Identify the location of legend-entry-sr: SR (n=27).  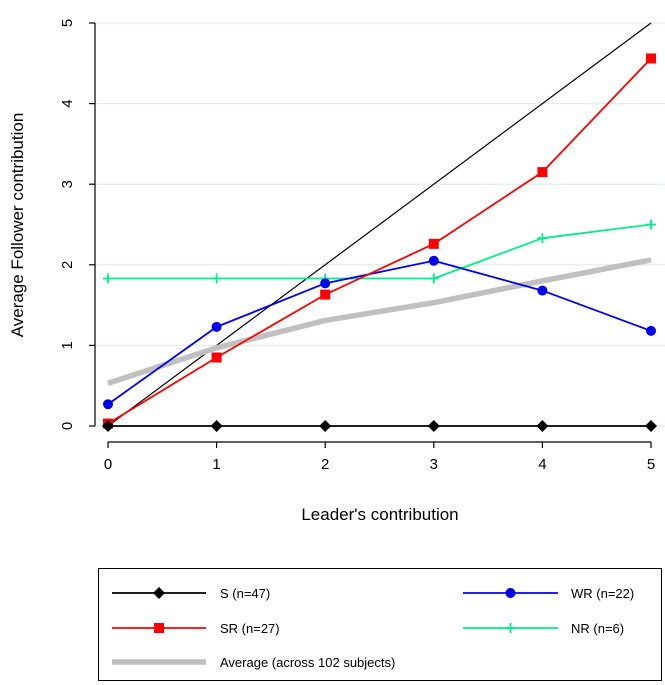
(196, 628).